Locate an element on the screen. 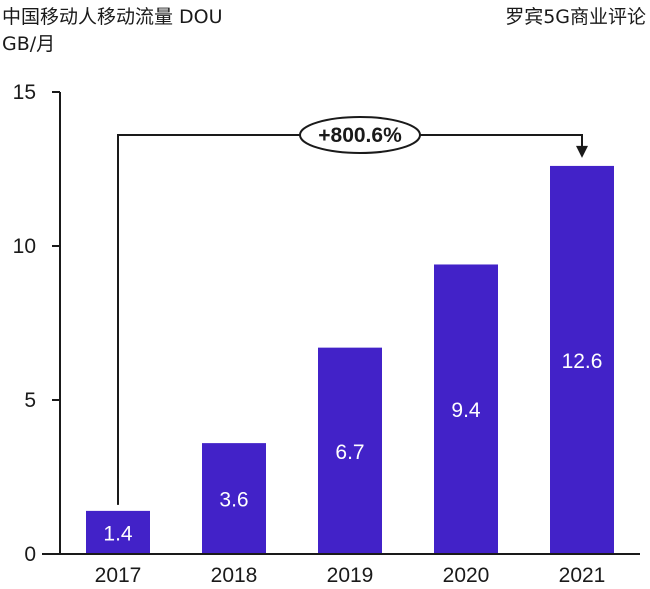 Image resolution: width=650 pixels, height=589 pixels. data-label-2021: 12.6 is located at coordinates (582, 361).